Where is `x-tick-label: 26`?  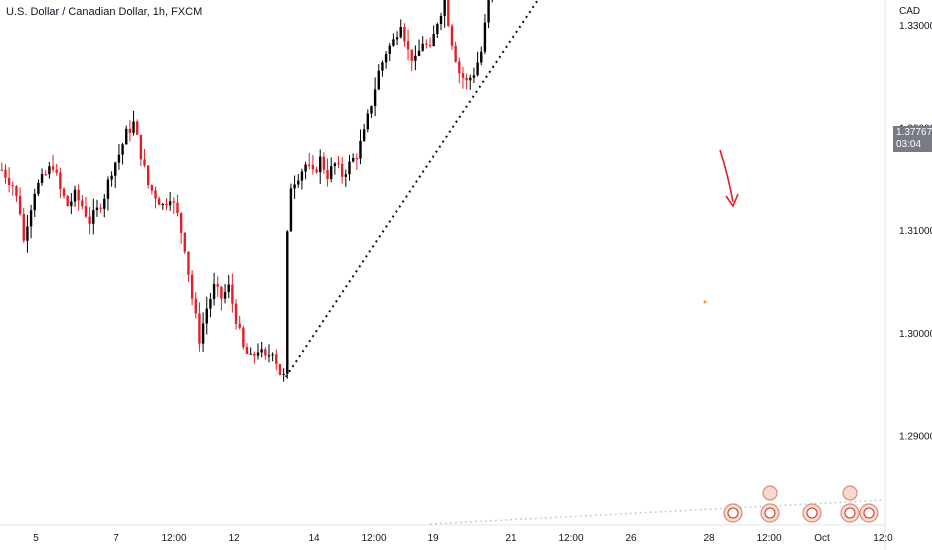
x-tick-label: 26 is located at coordinates (631, 538).